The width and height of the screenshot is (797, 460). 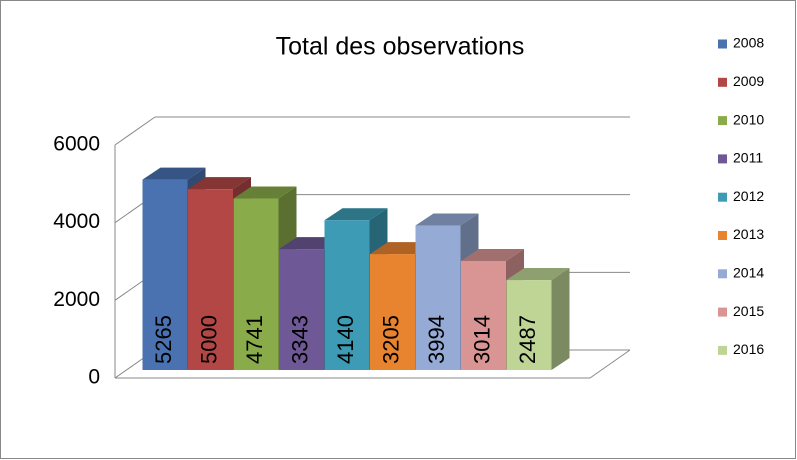 What do you see at coordinates (400, 47) in the screenshot?
I see `chart-title: Total des observations` at bounding box center [400, 47].